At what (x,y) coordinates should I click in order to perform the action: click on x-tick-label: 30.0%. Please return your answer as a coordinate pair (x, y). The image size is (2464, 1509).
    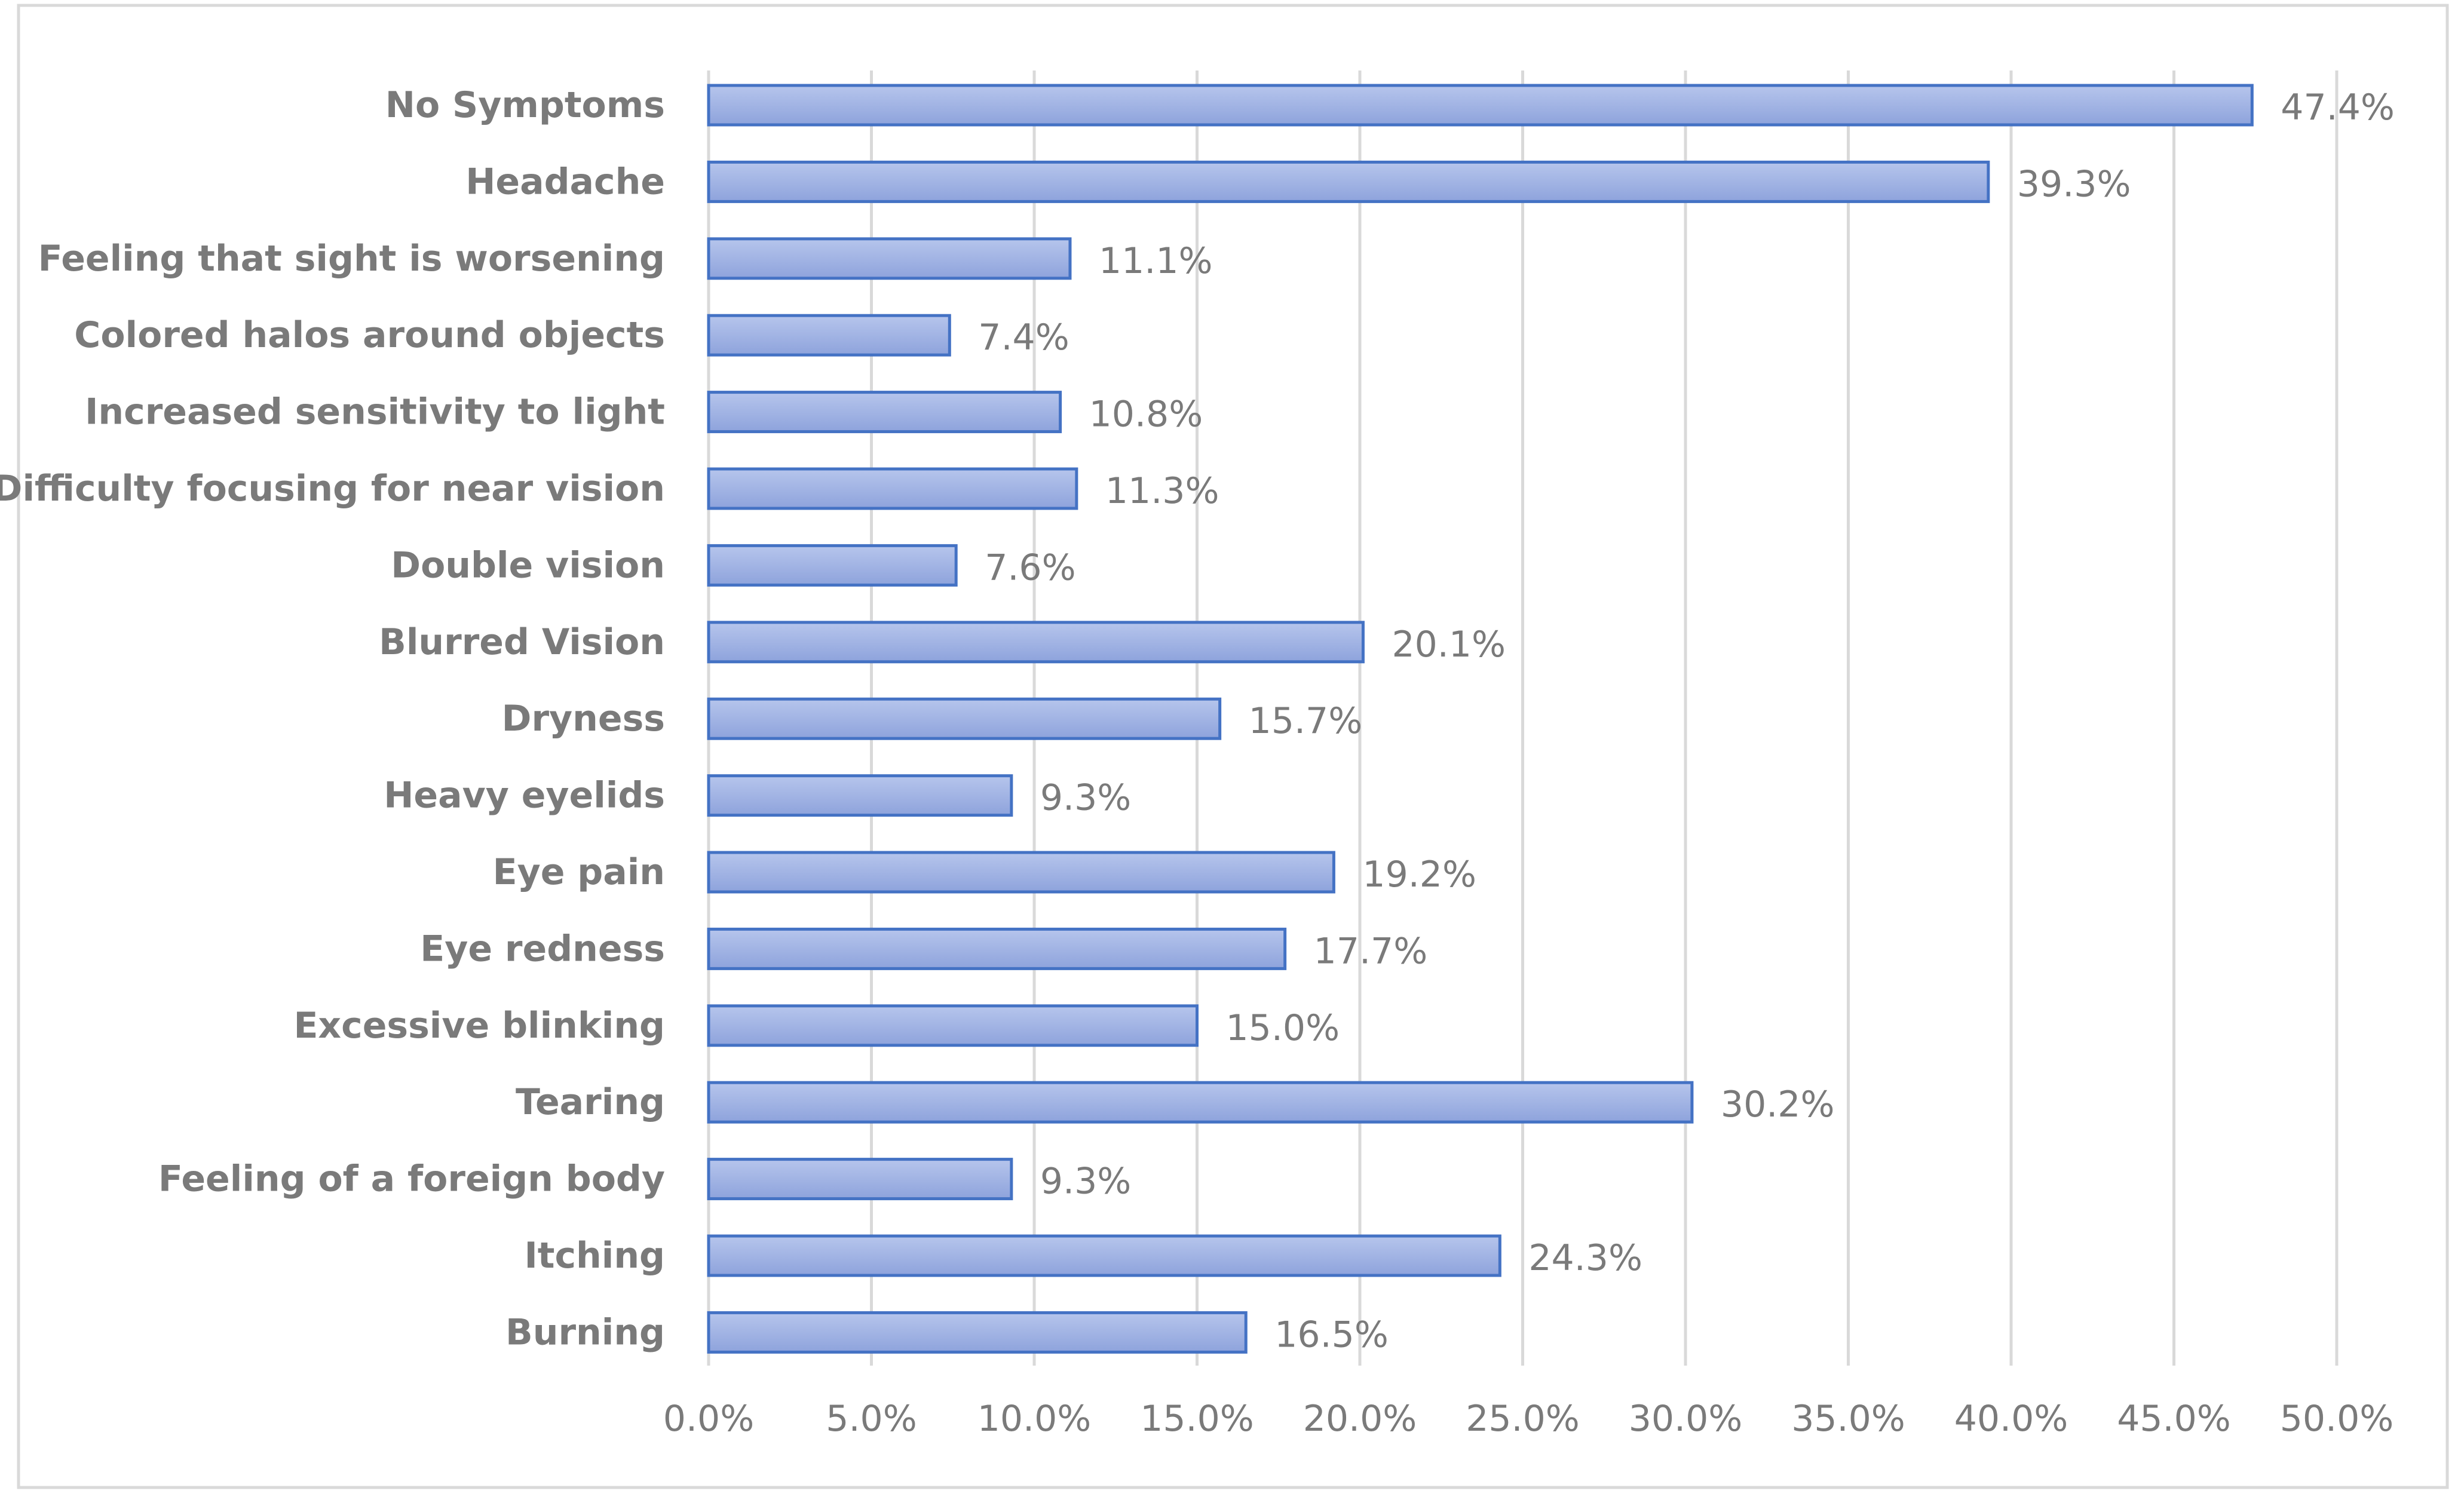
    Looking at the image, I should click on (1686, 1419).